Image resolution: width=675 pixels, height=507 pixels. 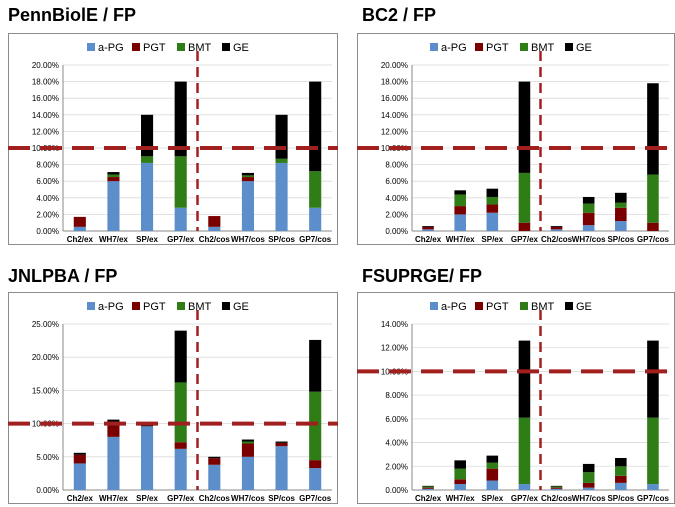 I want to click on y-tick-label: 20.00%, so click(x=45, y=65).